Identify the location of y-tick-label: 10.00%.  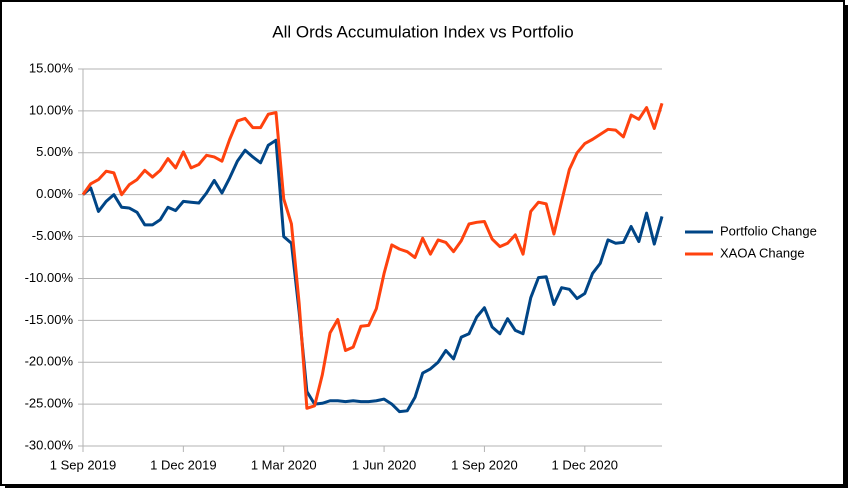
(51, 109).